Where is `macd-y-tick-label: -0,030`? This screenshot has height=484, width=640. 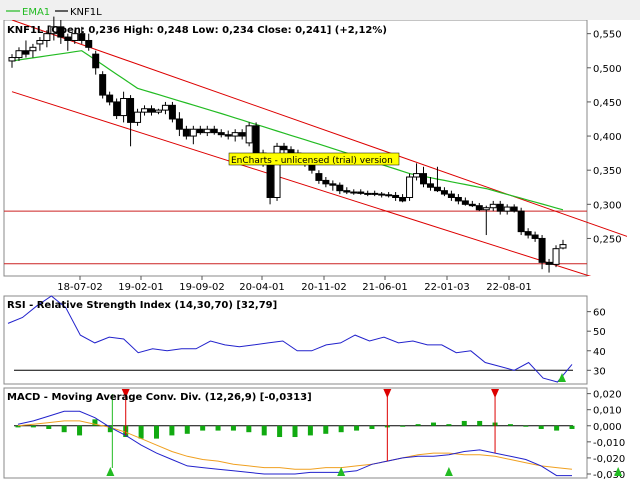
macd-y-tick-label: -0,030 is located at coordinates (609, 475).